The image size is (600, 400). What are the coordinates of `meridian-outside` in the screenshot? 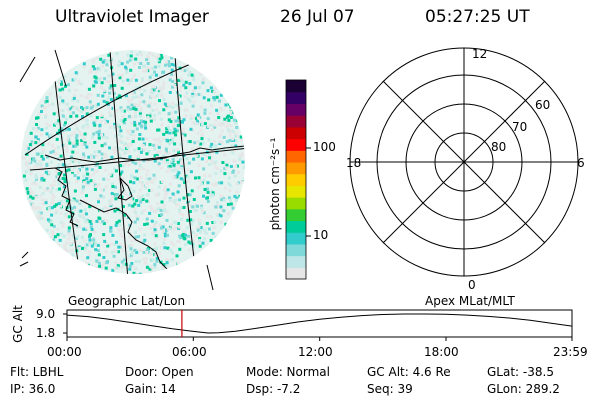 It's located at (210, 277).